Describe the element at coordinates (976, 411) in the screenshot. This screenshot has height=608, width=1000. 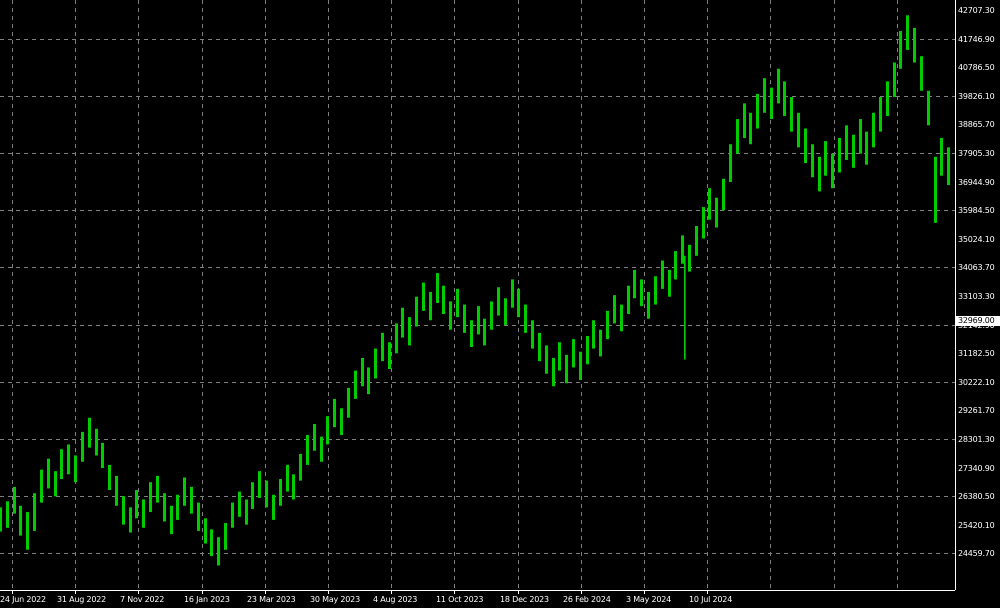
I see `price-axis-label: 29261.70` at that location.